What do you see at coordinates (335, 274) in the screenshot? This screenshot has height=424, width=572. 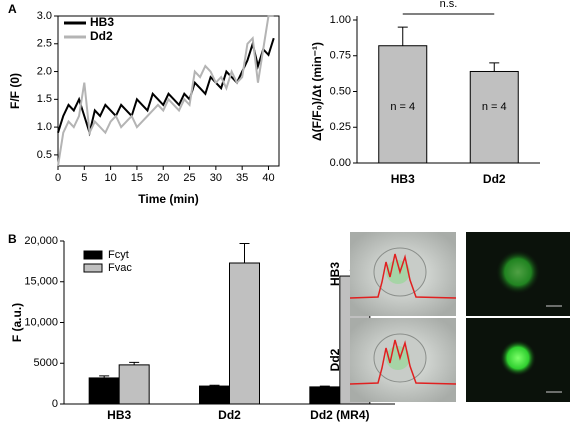 I see `row-label: HB3` at bounding box center [335, 274].